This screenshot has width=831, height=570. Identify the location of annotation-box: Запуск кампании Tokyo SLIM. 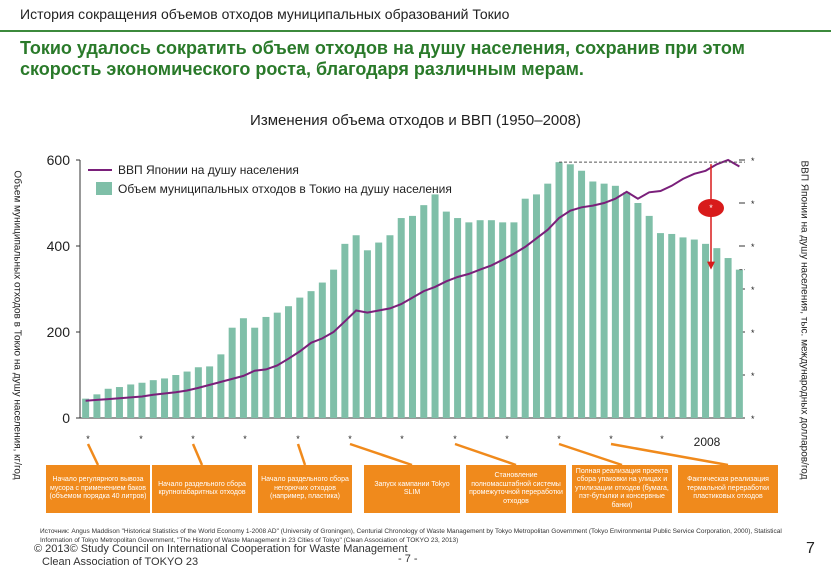
(412, 489).